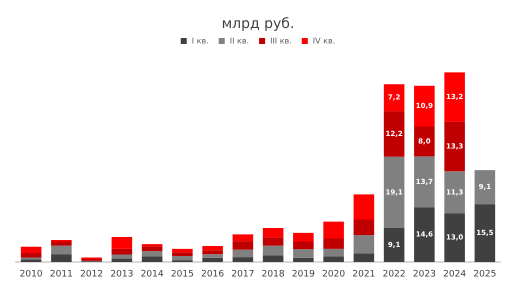  I want to click on x-tick-label: 2015, so click(182, 275).